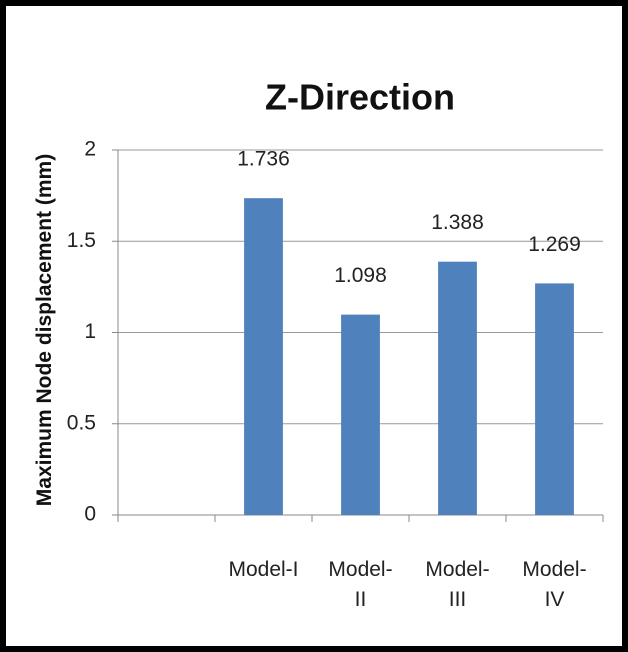  Describe the element at coordinates (457, 222) in the screenshot. I see `data-label: 1.388` at that location.